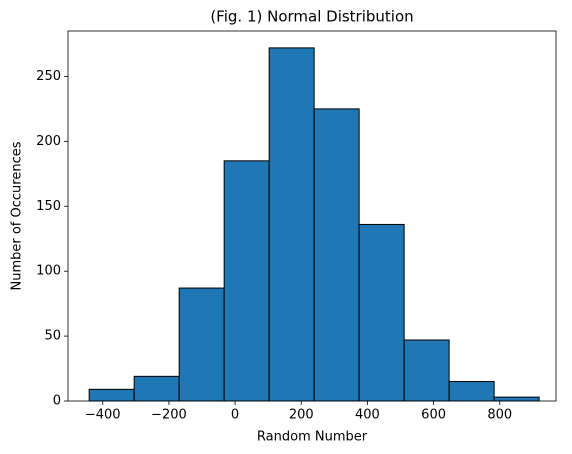 The height and width of the screenshot is (454, 572). Describe the element at coordinates (48, 206) in the screenshot. I see `y-tick-label: 150` at that location.